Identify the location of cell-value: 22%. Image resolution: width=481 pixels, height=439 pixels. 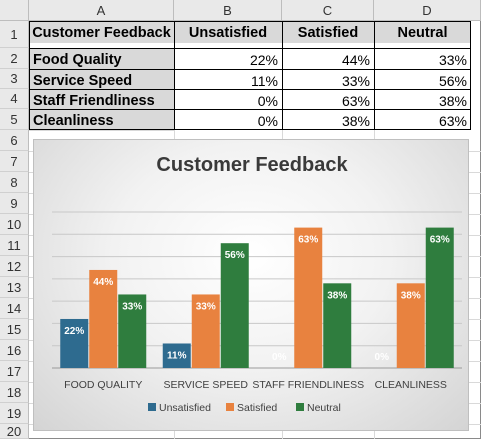
(263, 59).